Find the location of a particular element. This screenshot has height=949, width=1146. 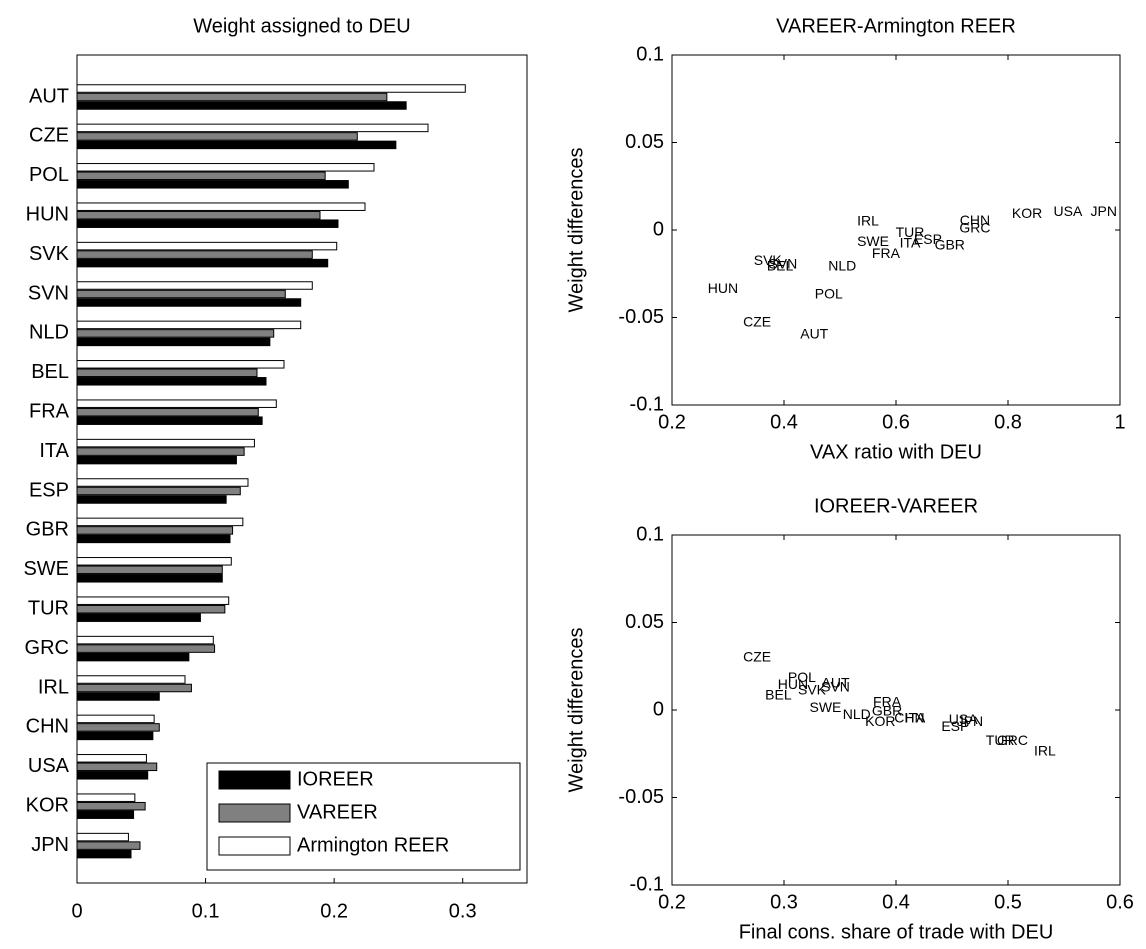

point-label: SVK is located at coordinates (812, 689).